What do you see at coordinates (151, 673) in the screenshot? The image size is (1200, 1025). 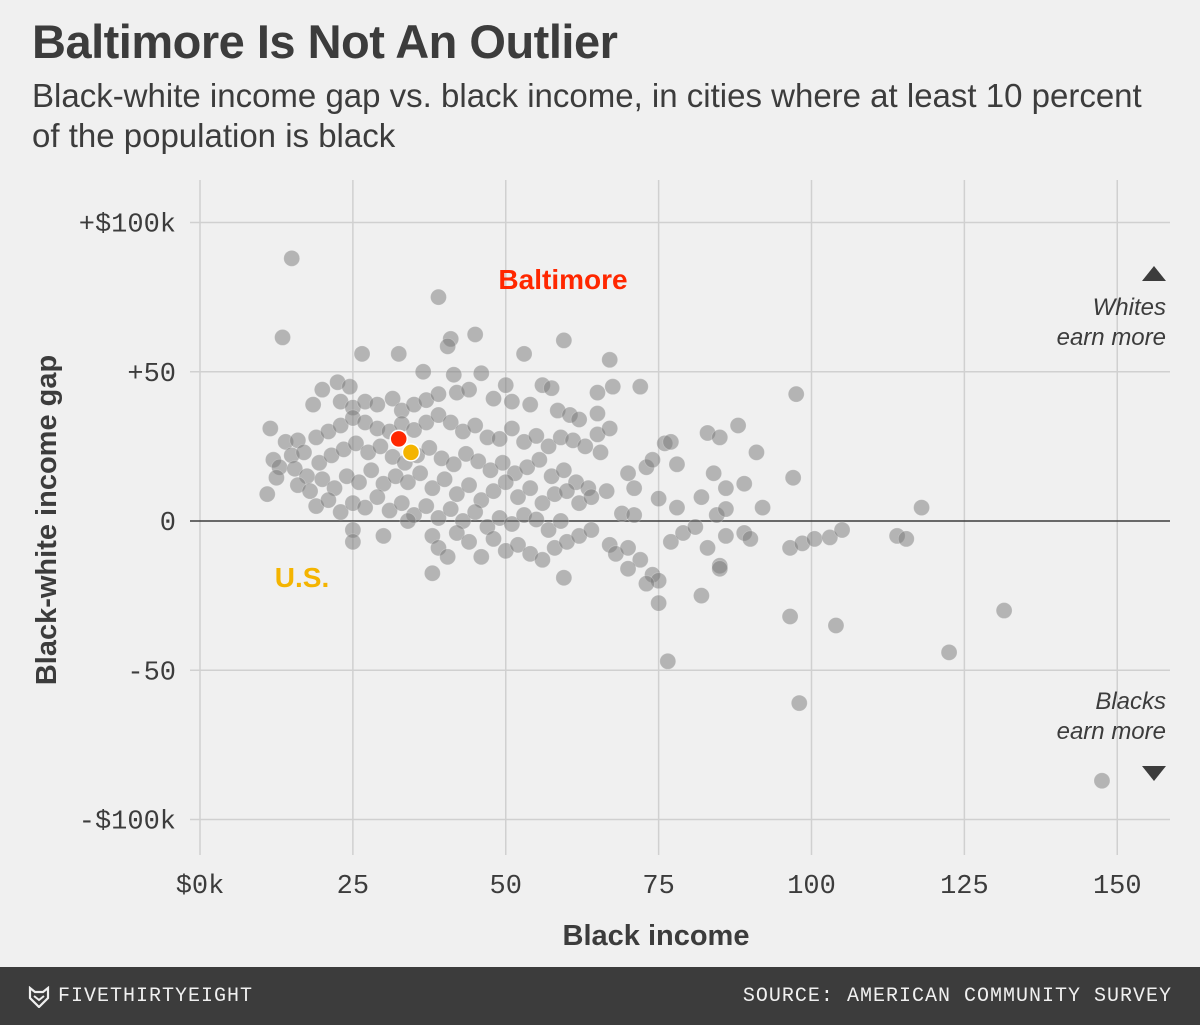 I see `y-tick-label: -50` at bounding box center [151, 673].